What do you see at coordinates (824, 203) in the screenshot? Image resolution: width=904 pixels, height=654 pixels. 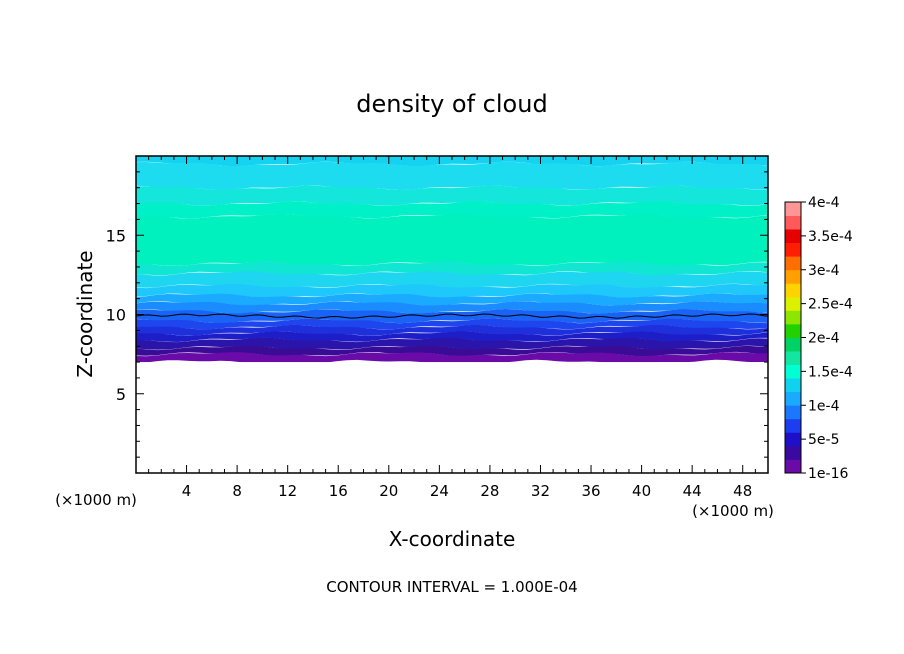 I see `colorbar-label: 4e-4` at bounding box center [824, 203].